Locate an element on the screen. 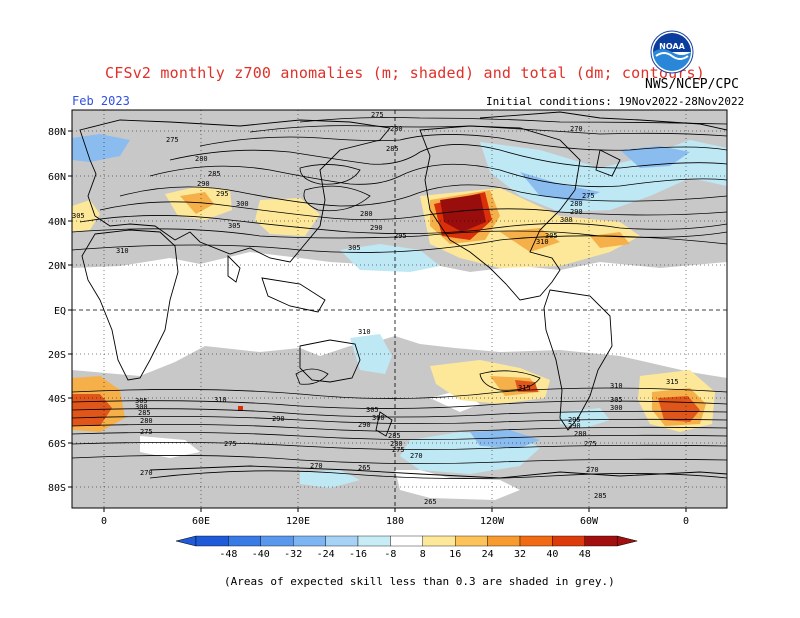 The image size is (800, 618). svg-text: 120E is located at coordinates (298, 521).